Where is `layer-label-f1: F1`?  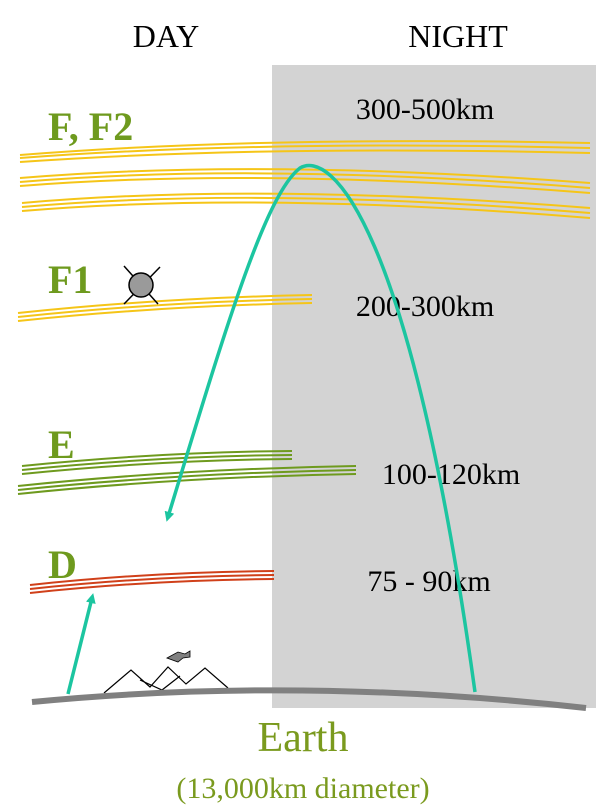 layer-label-f1: F1 is located at coordinates (70, 279).